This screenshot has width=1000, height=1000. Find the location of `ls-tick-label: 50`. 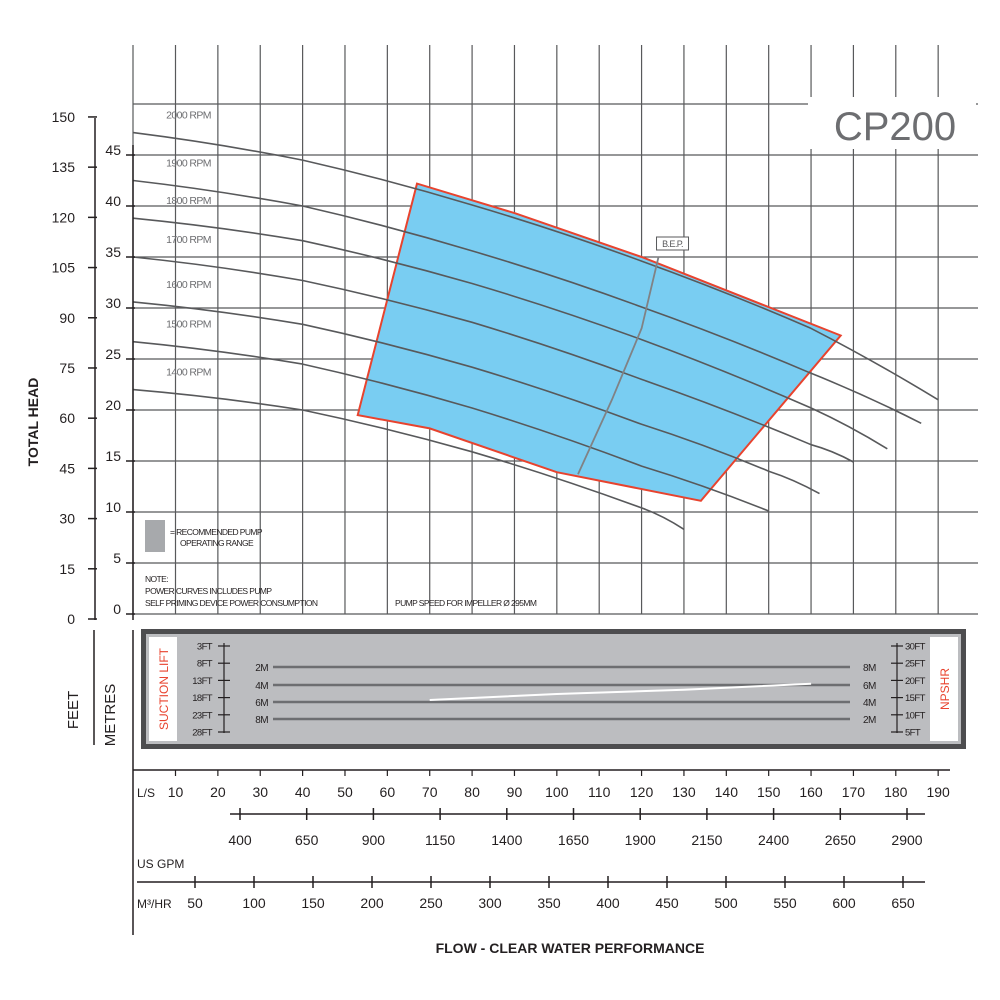

ls-tick-label: 50 is located at coordinates (345, 792).